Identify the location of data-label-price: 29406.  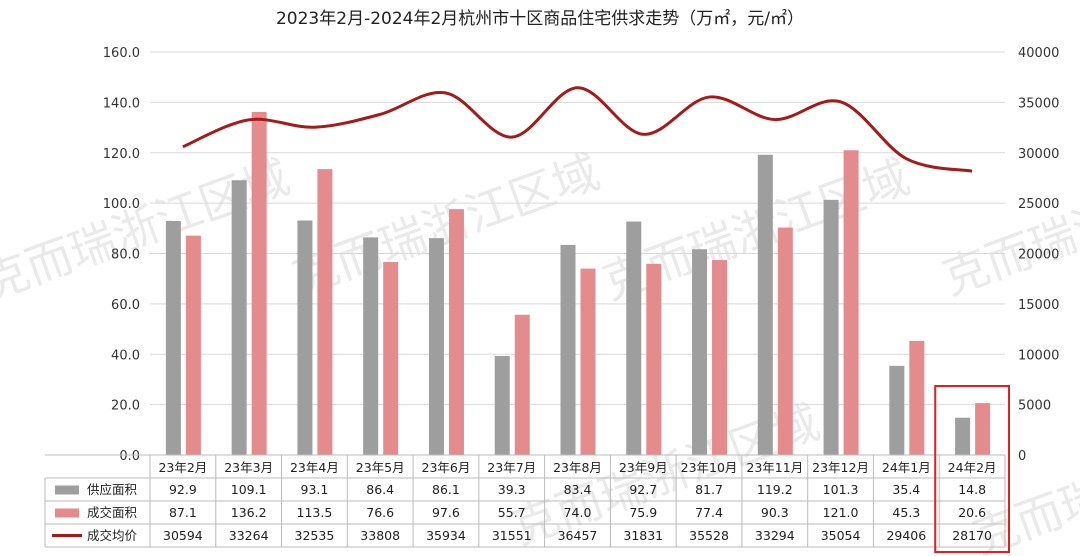
(906, 535).